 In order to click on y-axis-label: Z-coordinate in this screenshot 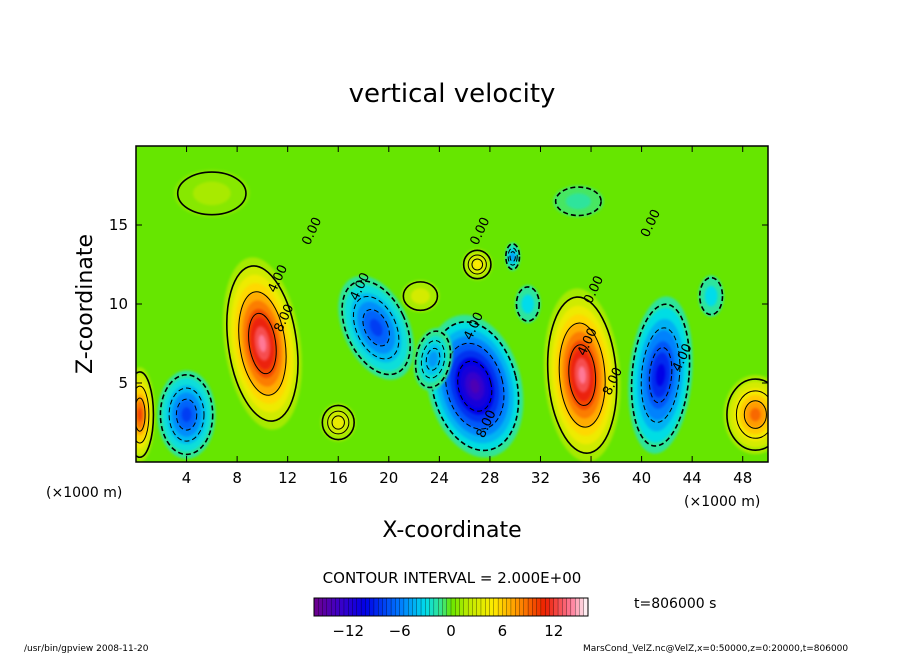, I will do `click(85, 304)`.